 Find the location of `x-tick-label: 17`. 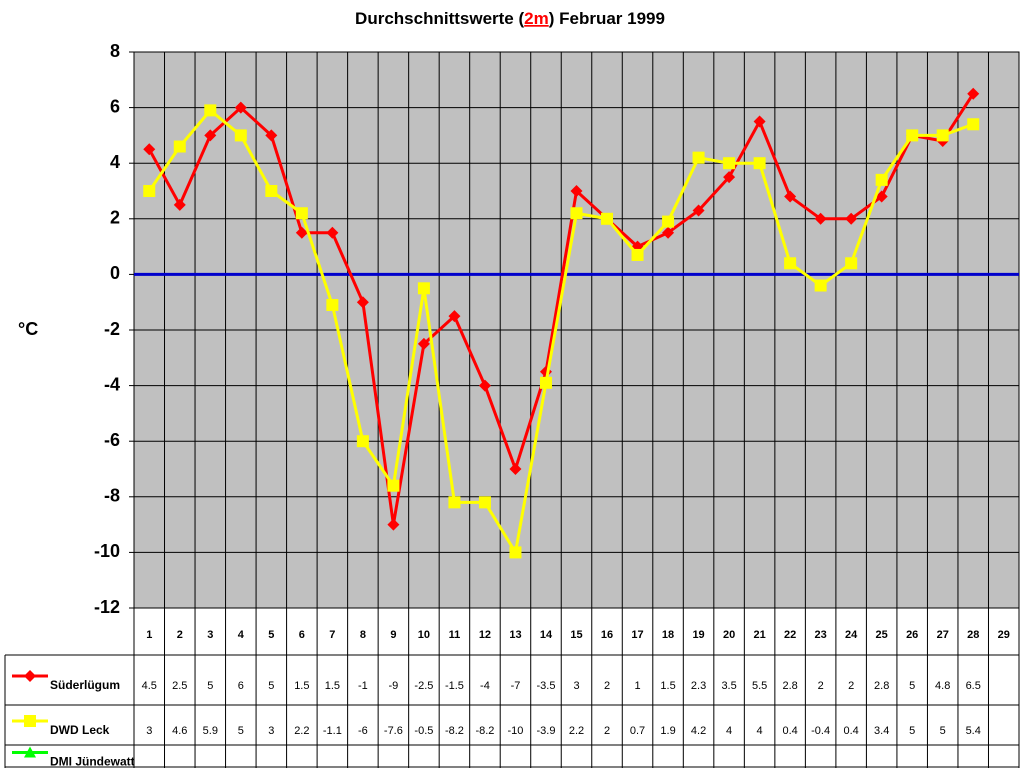

x-tick-label: 17 is located at coordinates (637, 635).